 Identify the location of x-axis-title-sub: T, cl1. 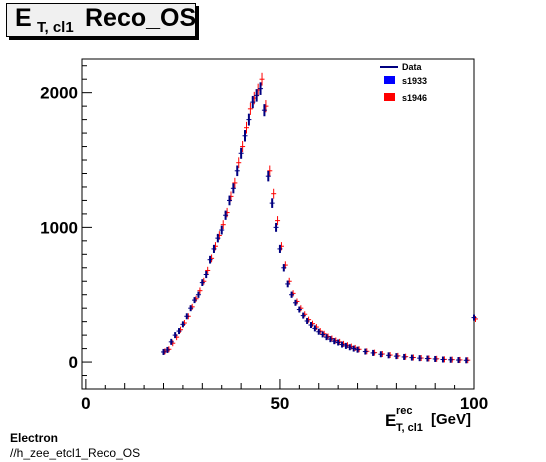
(409, 428).